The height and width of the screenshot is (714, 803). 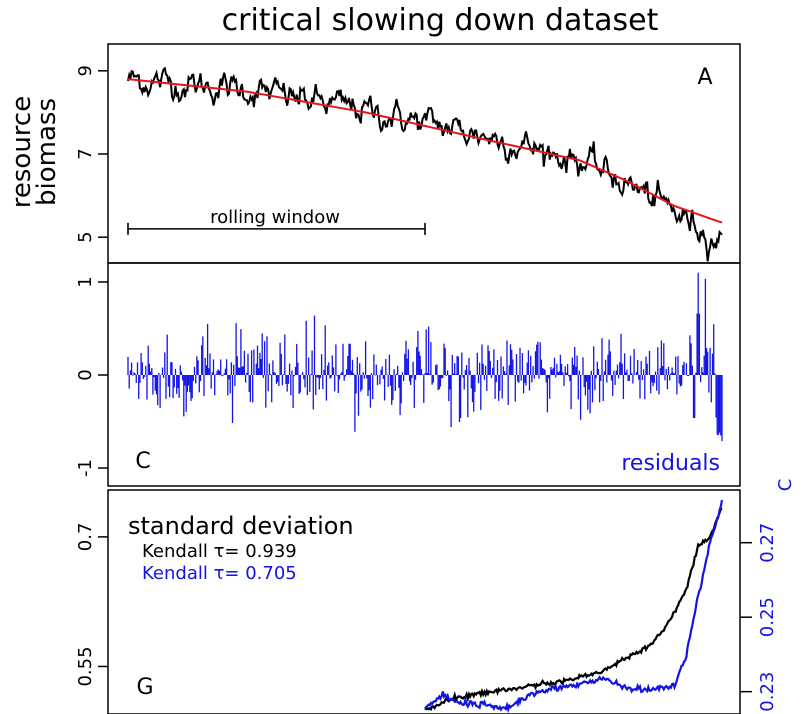 What do you see at coordinates (85, 281) in the screenshot?
I see `panel-c-ytick-label: 1` at bounding box center [85, 281].